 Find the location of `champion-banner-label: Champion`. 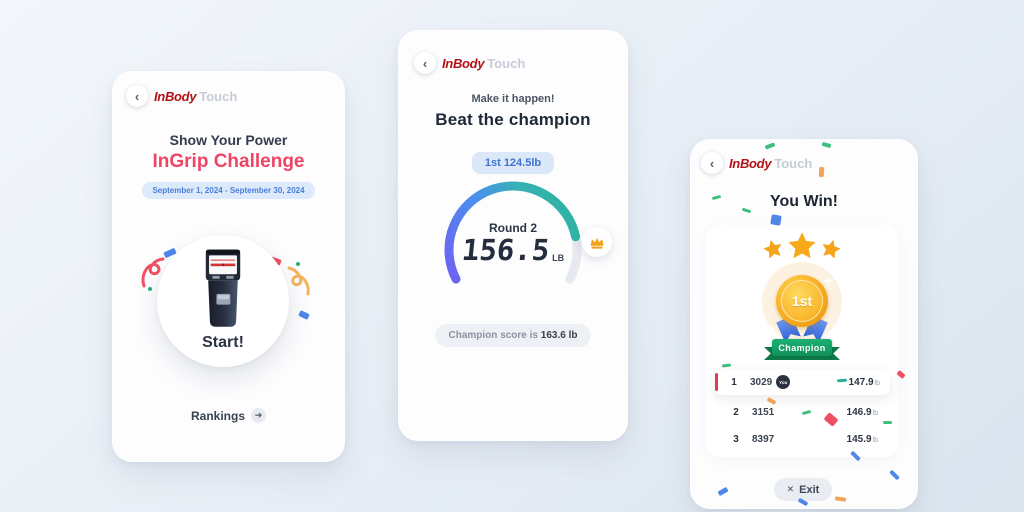

champion-banner-label: Champion is located at coordinates (802, 347).